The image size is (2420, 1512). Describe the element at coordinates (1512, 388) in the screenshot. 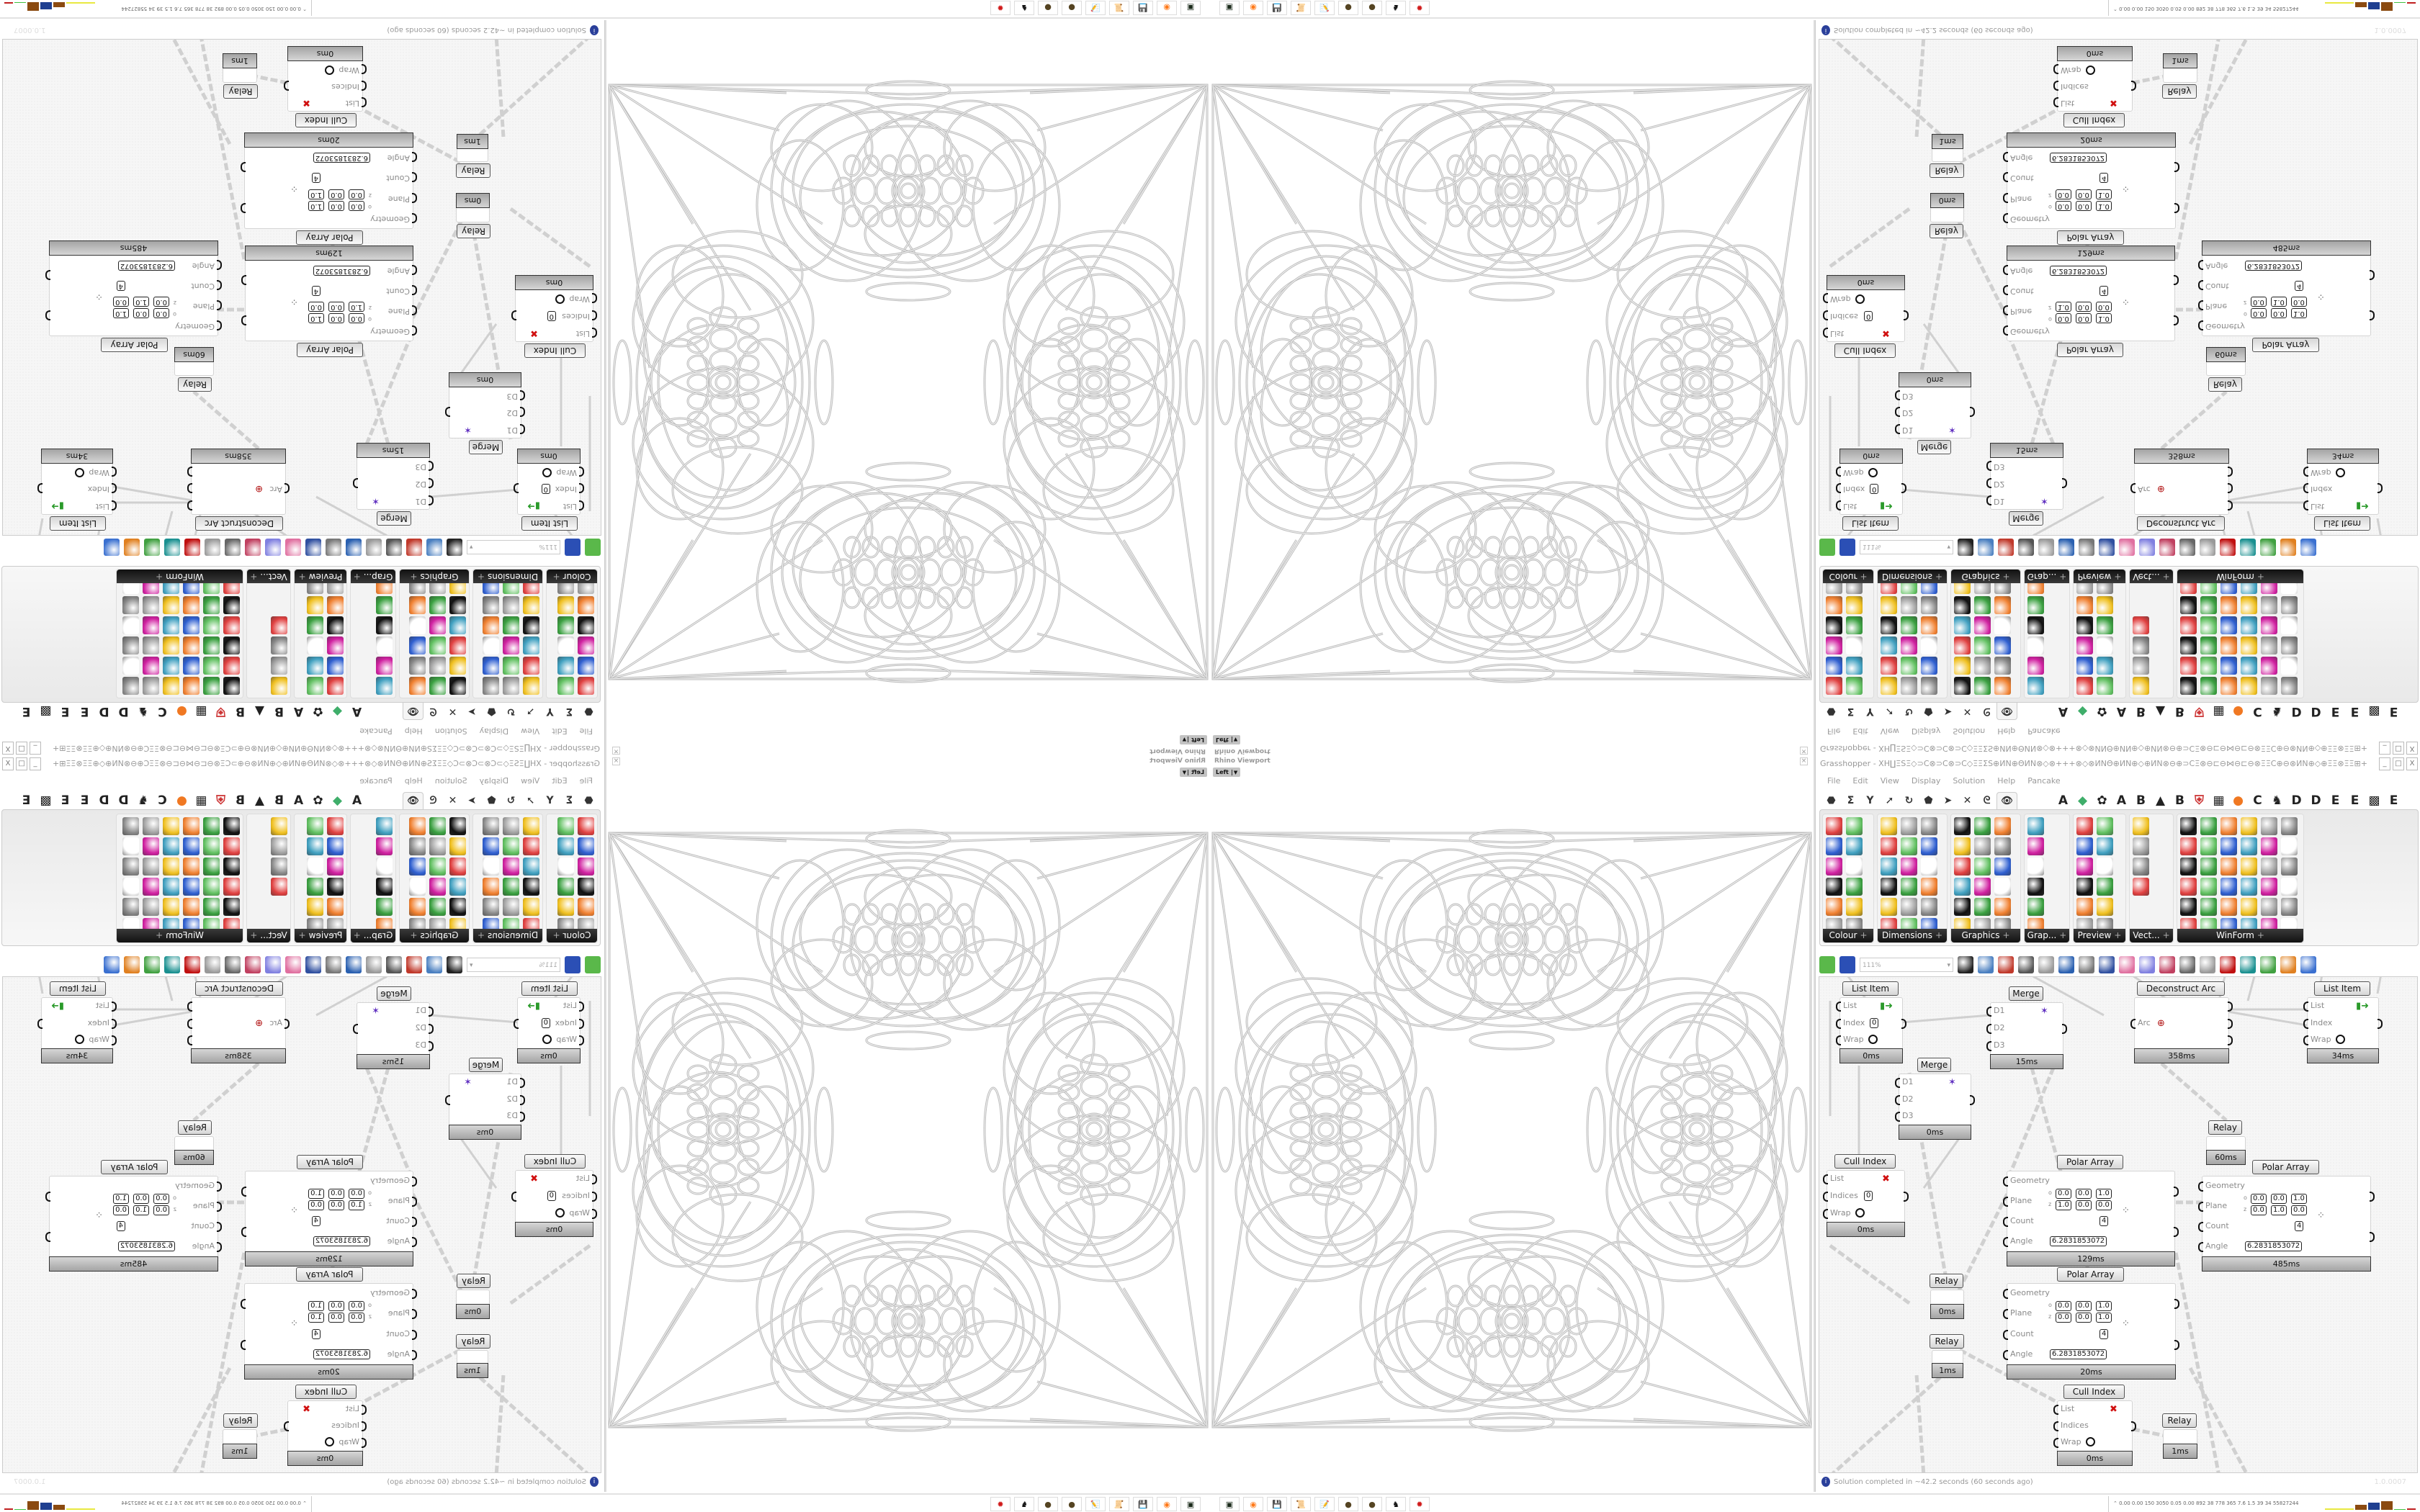

I see `rhino-viewport: Rhino Viewport × Left▼` at that location.